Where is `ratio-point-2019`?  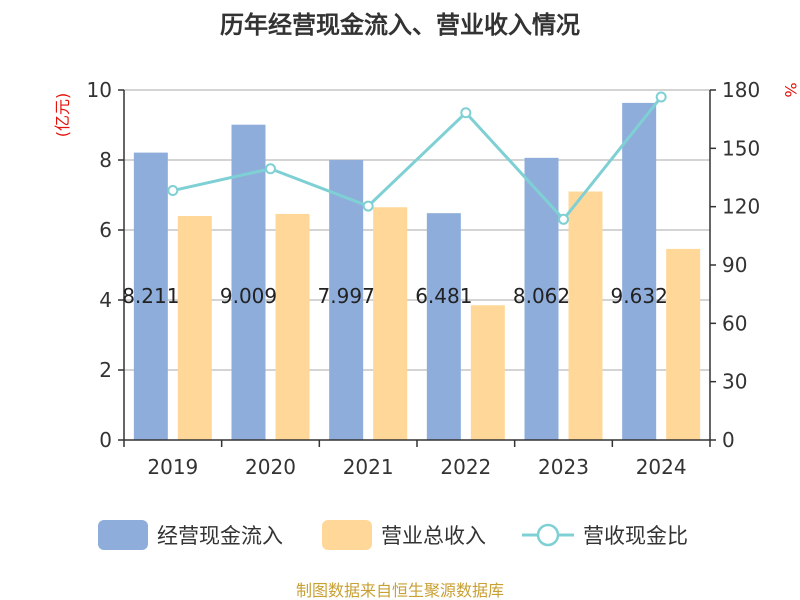
ratio-point-2019 is located at coordinates (173, 191).